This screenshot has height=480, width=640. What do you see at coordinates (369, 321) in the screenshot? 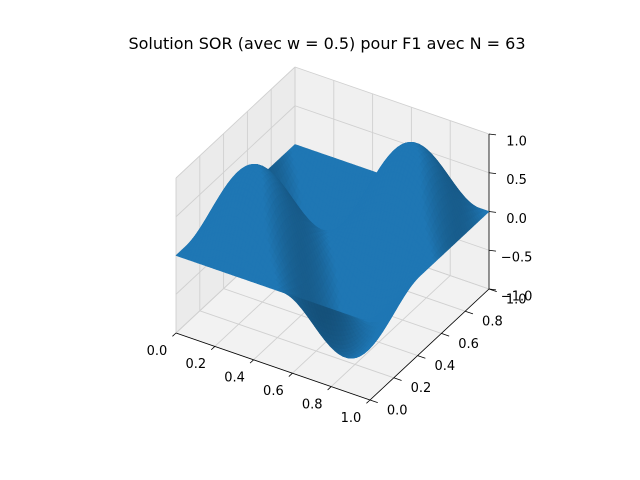
I see `surface-face` at bounding box center [369, 321].